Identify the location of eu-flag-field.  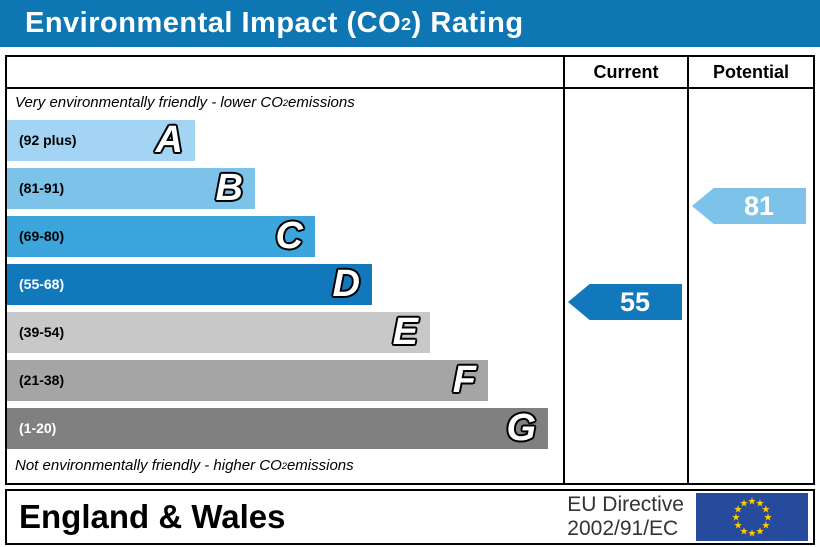
(752, 517).